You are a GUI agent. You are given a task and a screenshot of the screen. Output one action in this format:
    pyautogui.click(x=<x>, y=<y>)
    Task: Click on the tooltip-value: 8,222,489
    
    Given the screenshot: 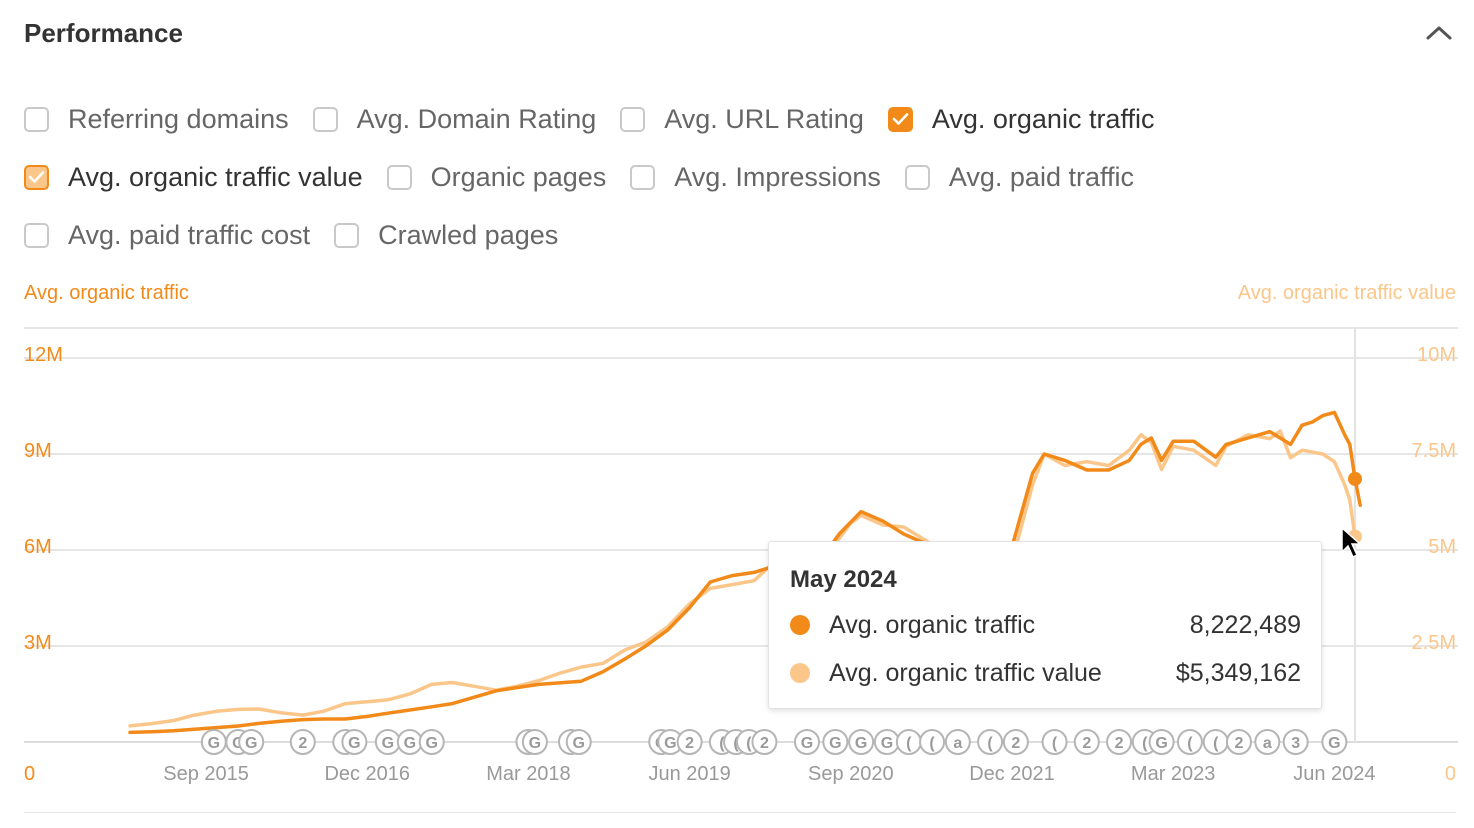 What is the action you would take?
    pyautogui.click(x=1245, y=624)
    